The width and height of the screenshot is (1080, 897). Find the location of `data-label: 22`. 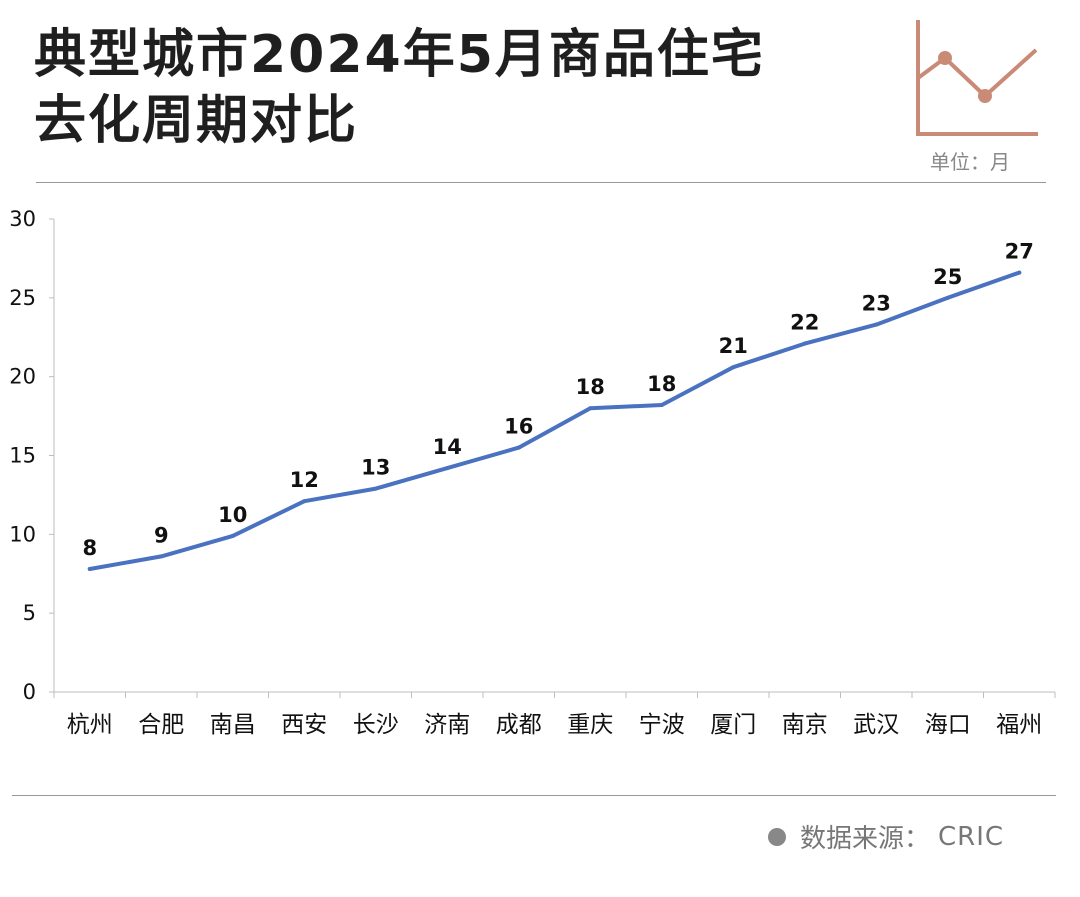

data-label: 22 is located at coordinates (804, 323).